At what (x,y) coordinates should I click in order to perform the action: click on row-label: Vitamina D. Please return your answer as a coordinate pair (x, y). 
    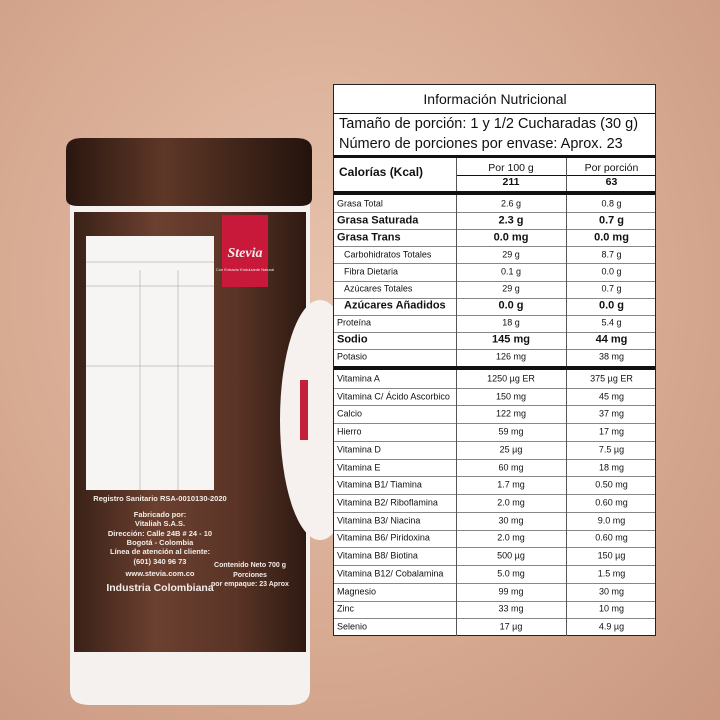
    Looking at the image, I should click on (359, 449).